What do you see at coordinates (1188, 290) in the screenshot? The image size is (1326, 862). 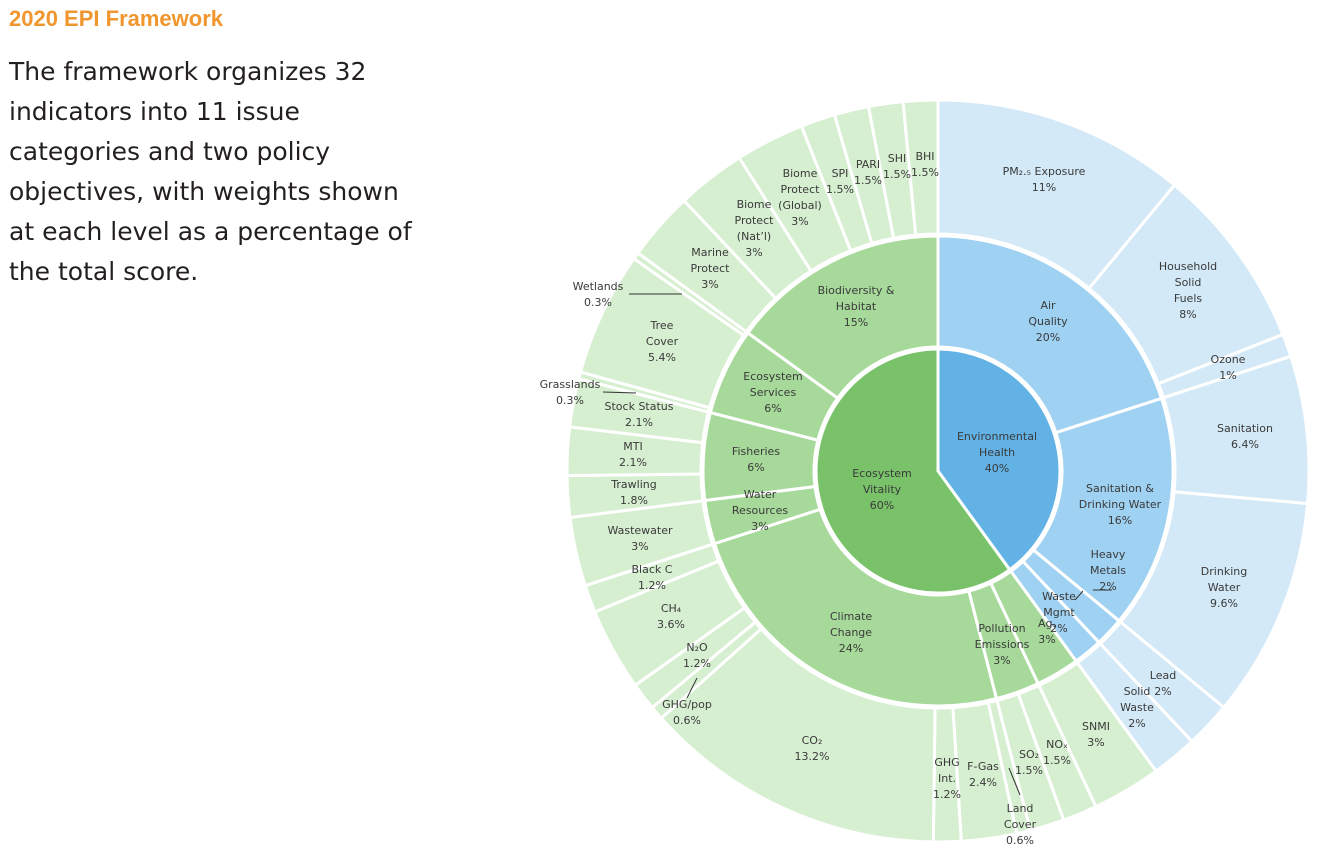 I see `household-solid-fuels-label: Household Solid Fuels 8%` at bounding box center [1188, 290].